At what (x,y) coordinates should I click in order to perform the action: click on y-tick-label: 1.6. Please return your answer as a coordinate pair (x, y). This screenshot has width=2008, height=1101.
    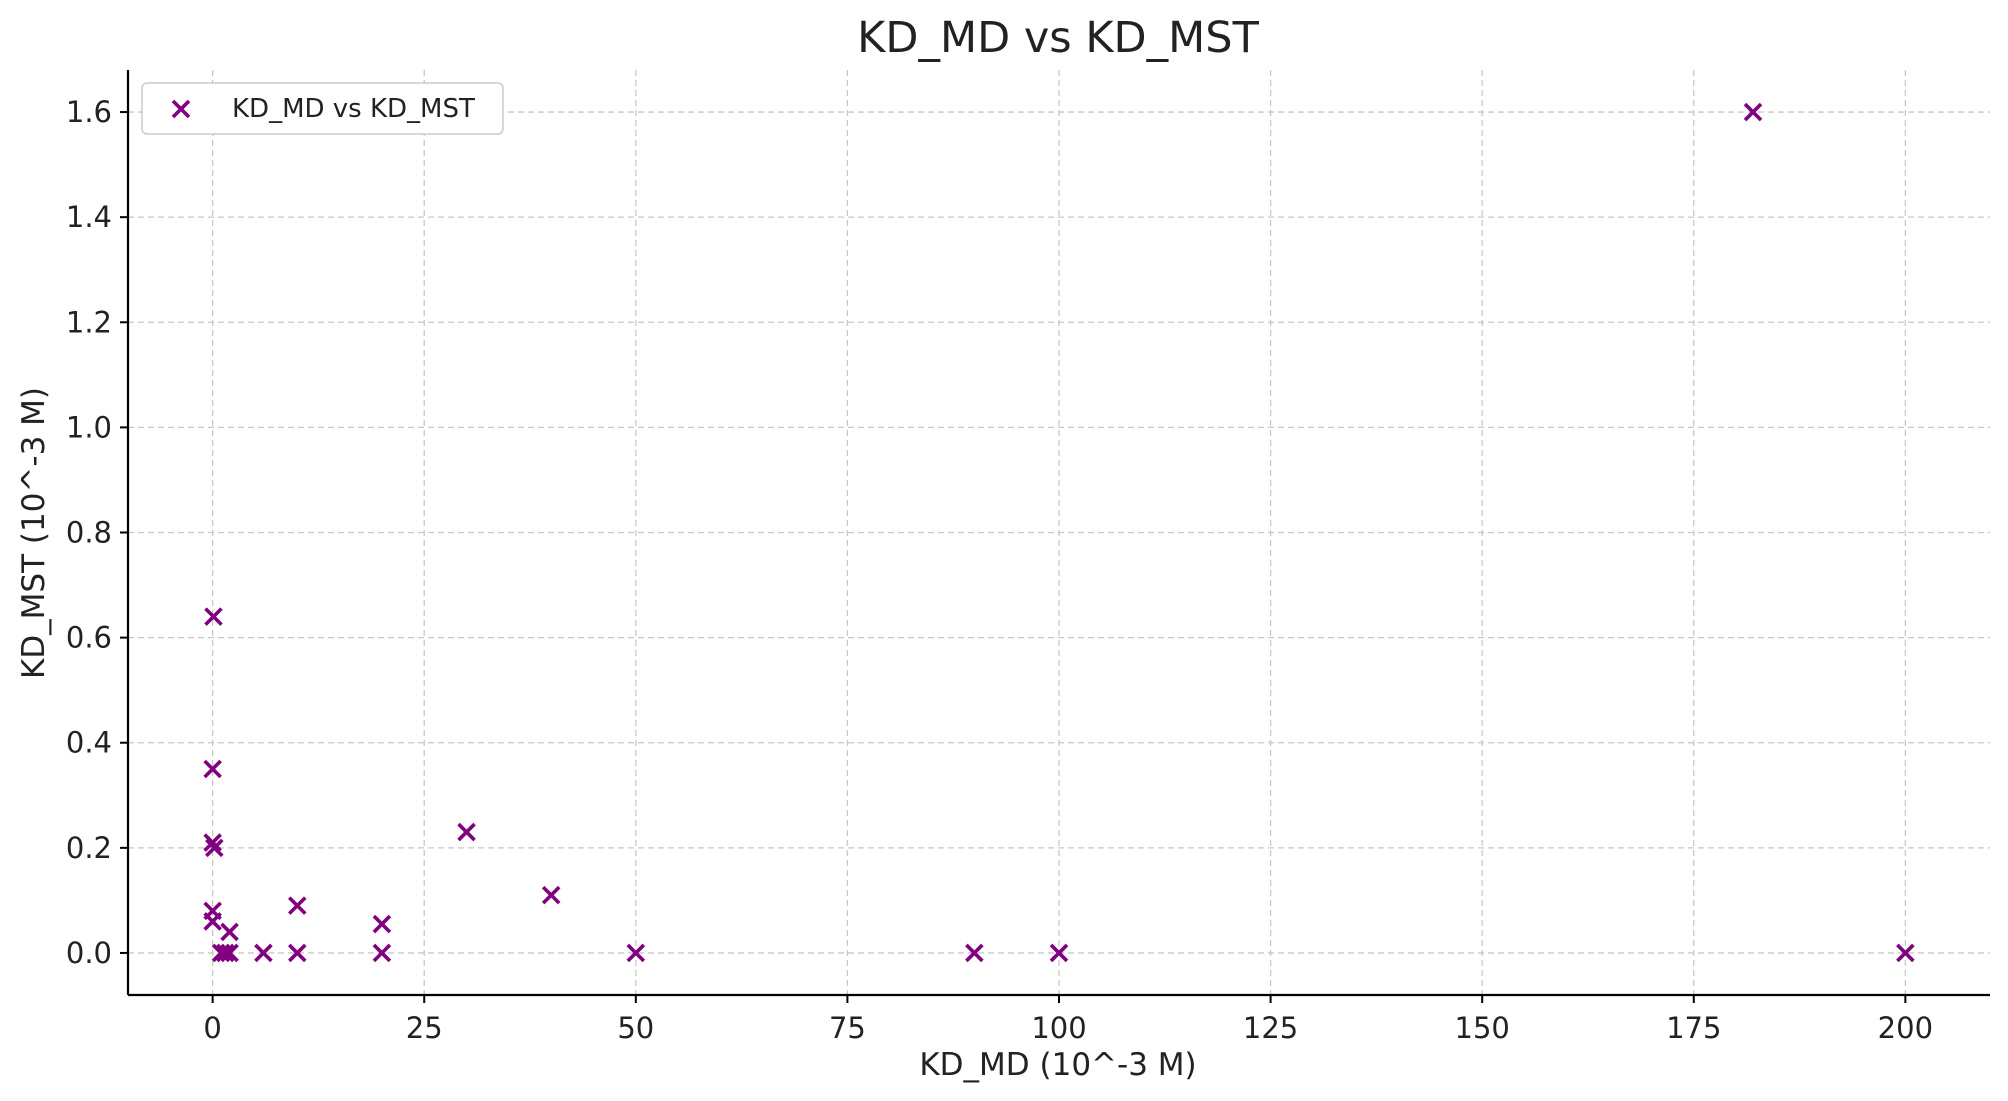
    Looking at the image, I should click on (89, 112).